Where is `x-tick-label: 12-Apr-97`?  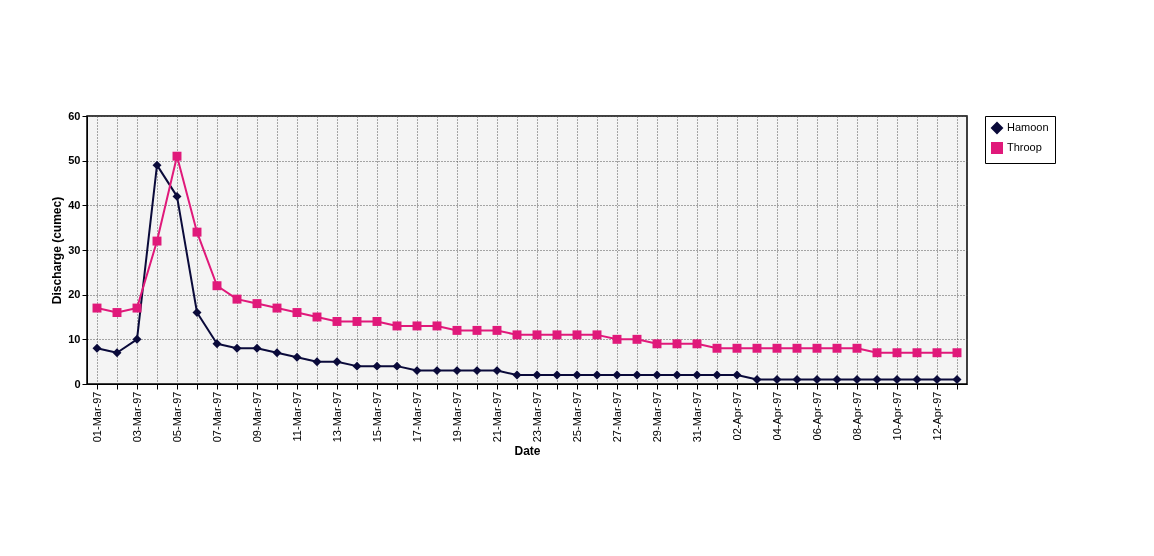
x-tick-label: 12-Apr-97 is located at coordinates (936, 416).